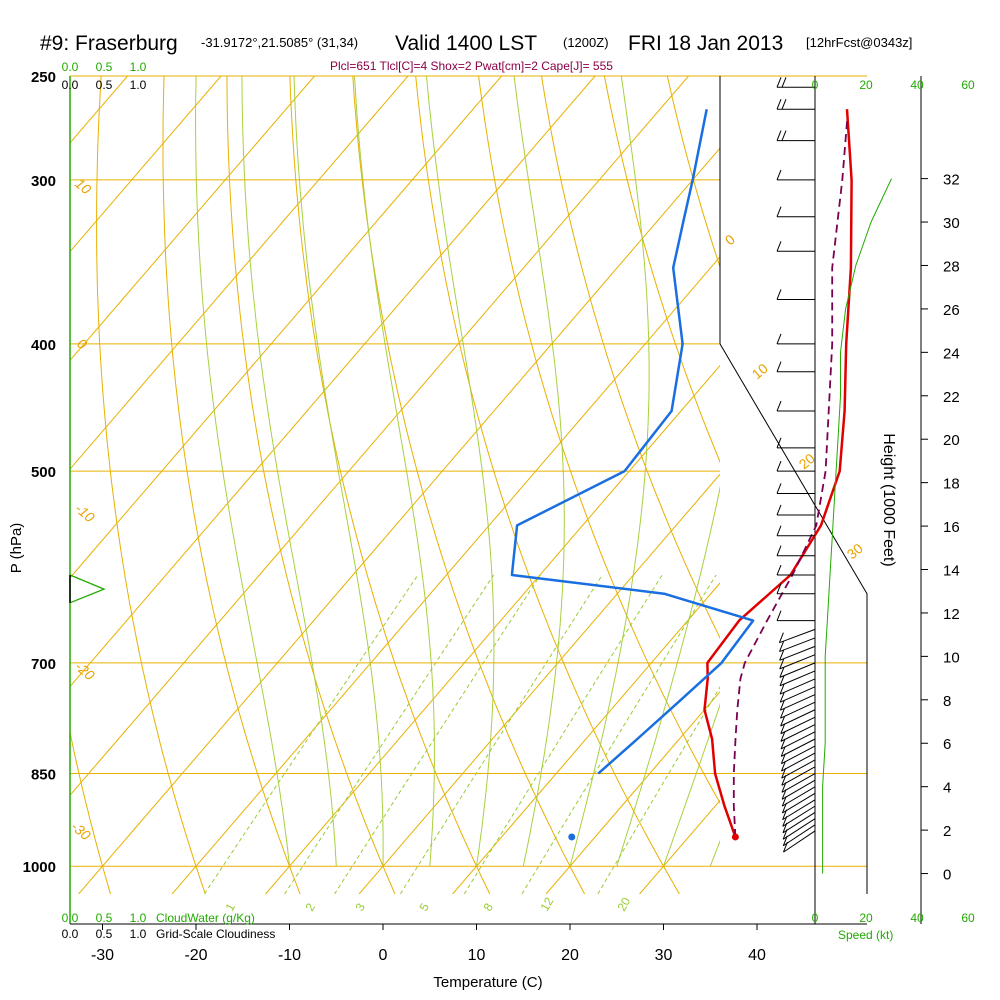  Describe the element at coordinates (888, 499) in the screenshot. I see `height-axis-label: Height (1000 Feet)` at that location.